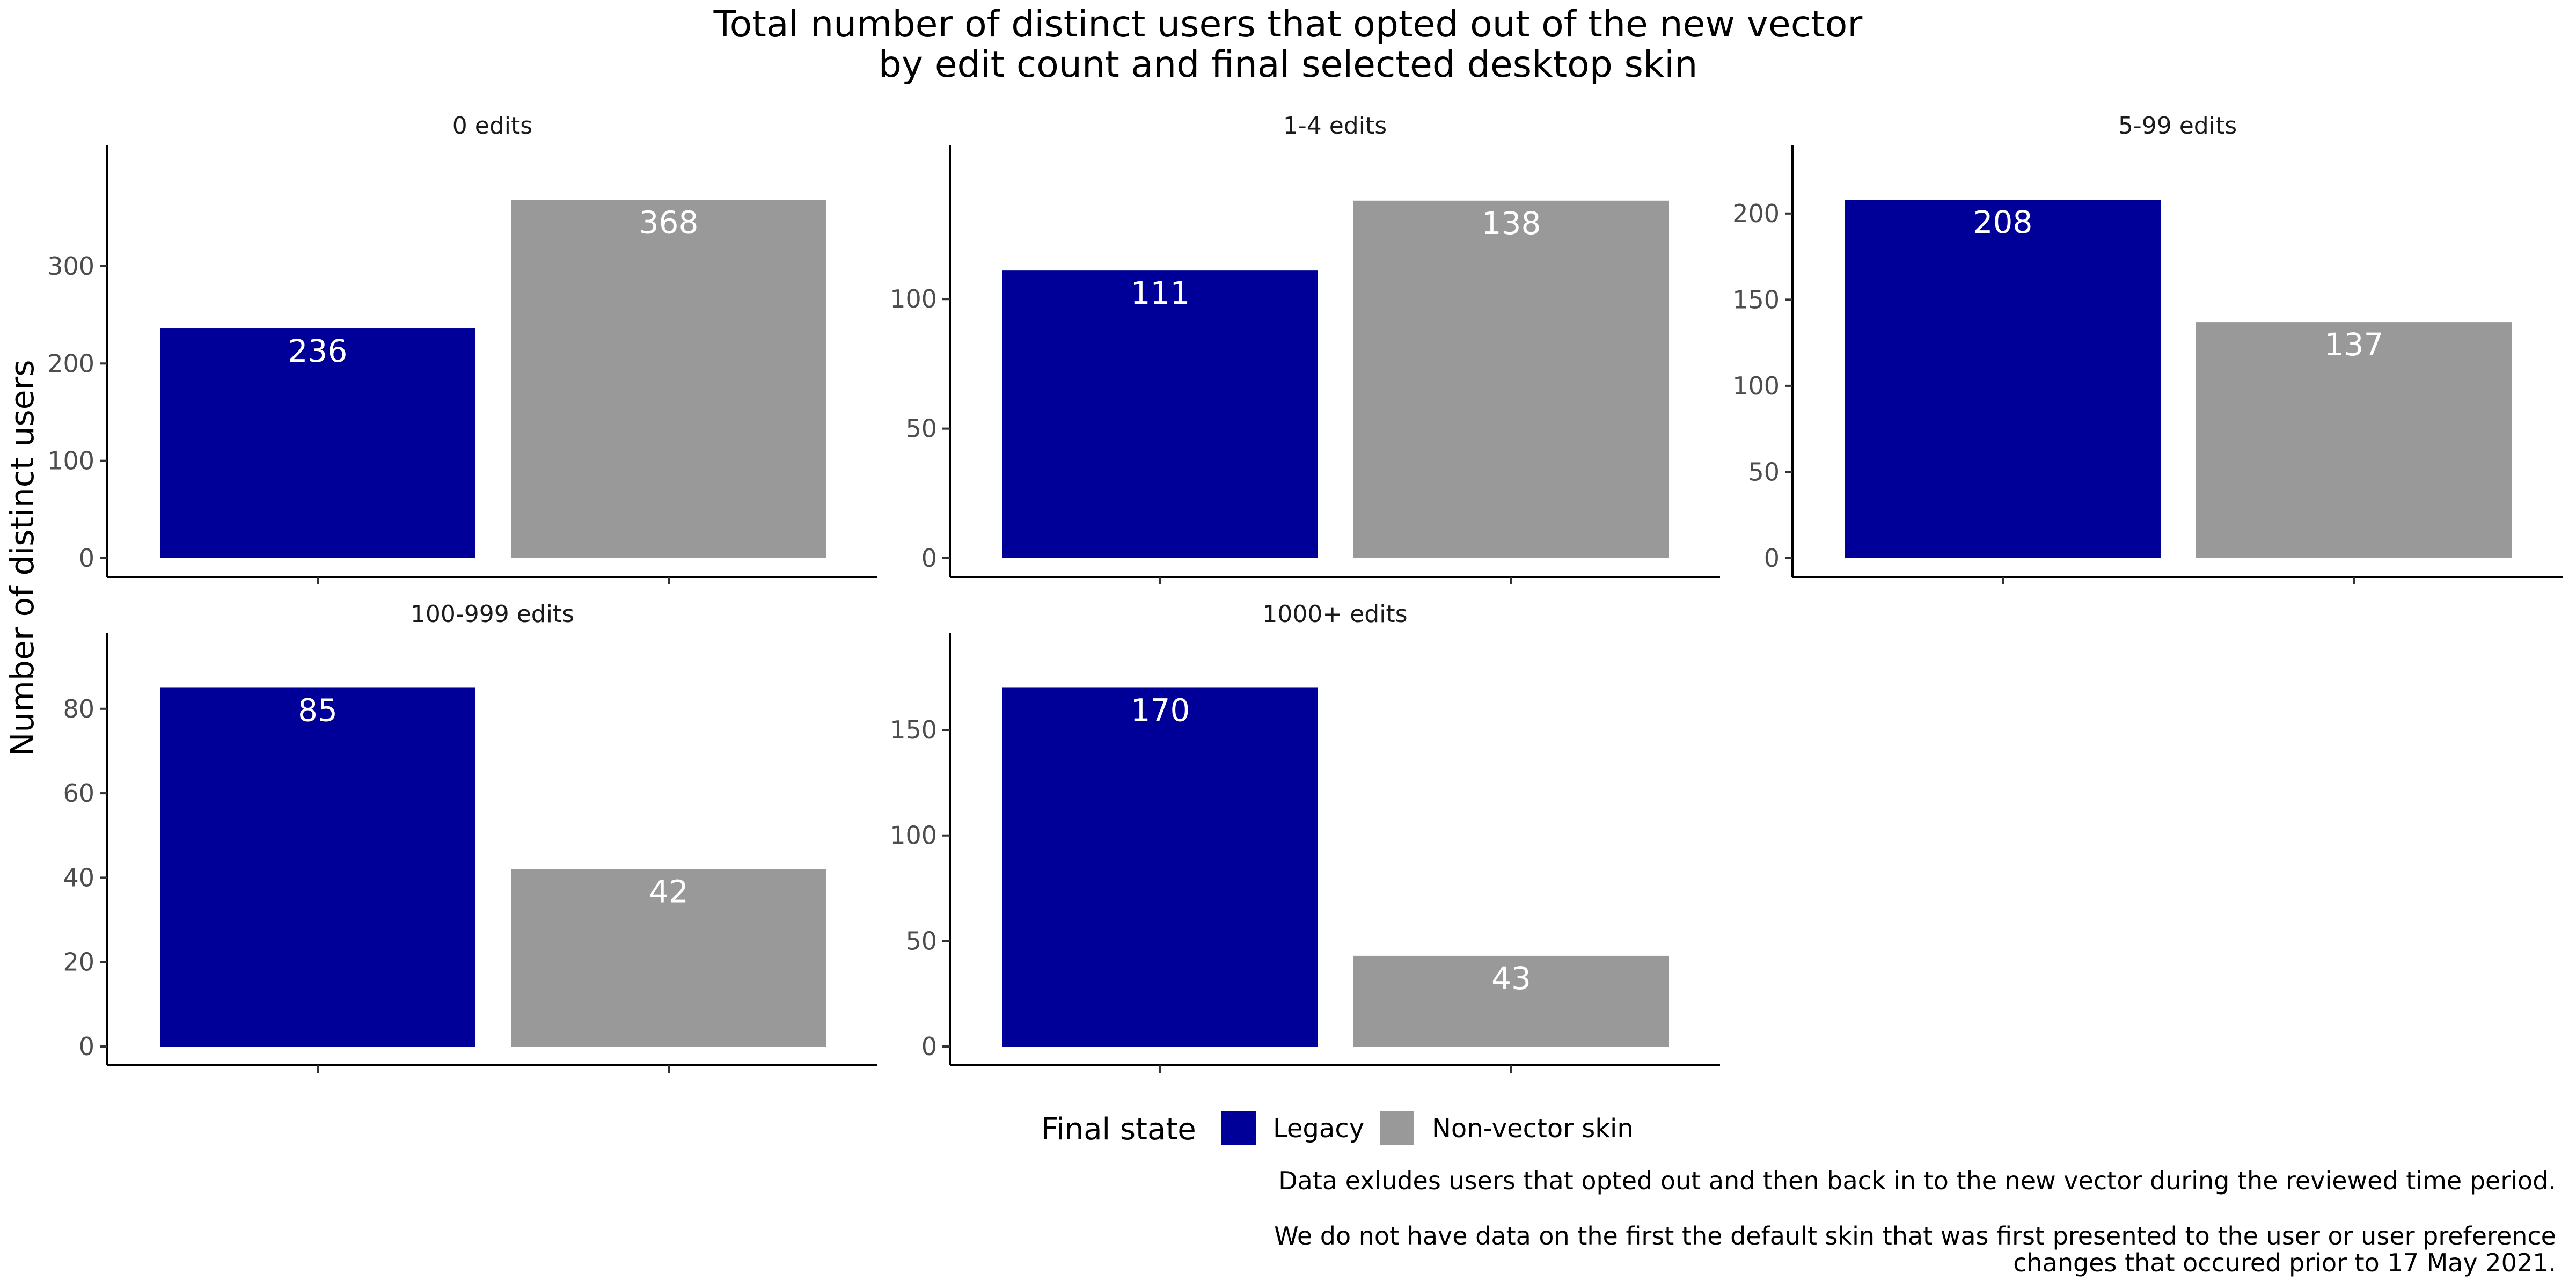 Image resolution: width=2576 pixels, height=1288 pixels. I want to click on facet-label-100-999-edits: 100-999 edits, so click(492, 614).